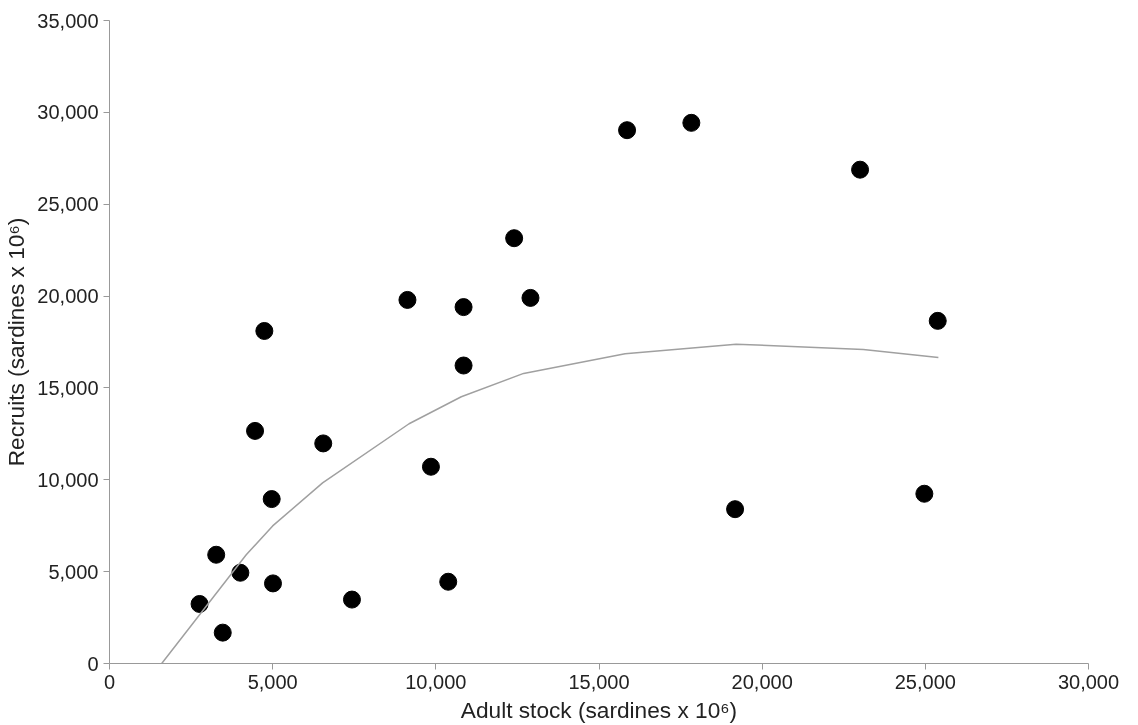 The height and width of the screenshot is (725, 1138). I want to click on y-tick-label: 30,000, so click(68, 112).